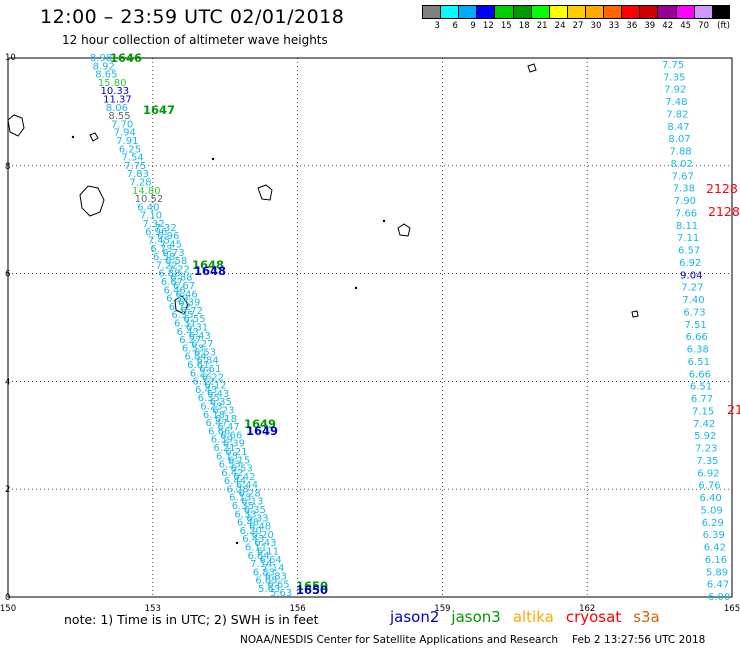 This screenshot has height=650, width=740. What do you see at coordinates (650, 26) in the screenshot?
I see `scale-label: 39` at bounding box center [650, 26].